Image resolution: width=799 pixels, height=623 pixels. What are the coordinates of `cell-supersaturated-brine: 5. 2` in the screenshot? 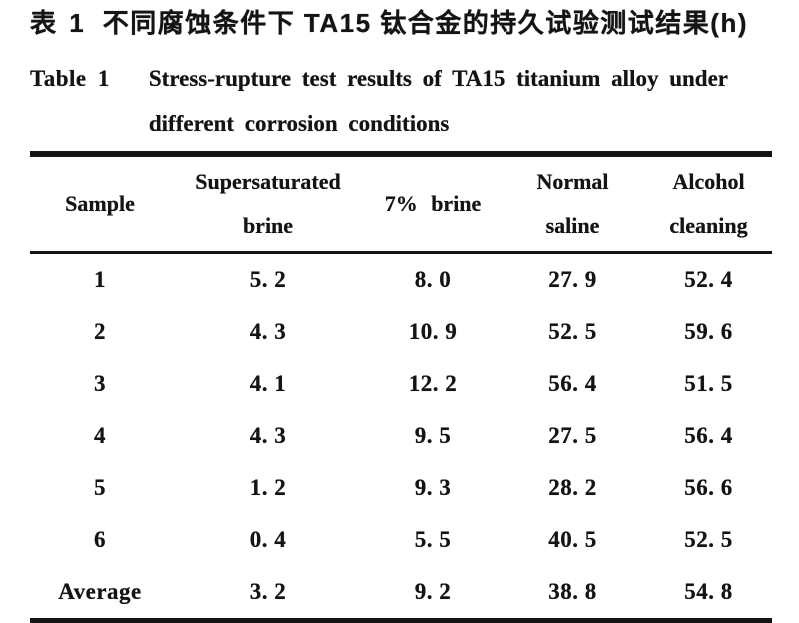 It's located at (268, 279).